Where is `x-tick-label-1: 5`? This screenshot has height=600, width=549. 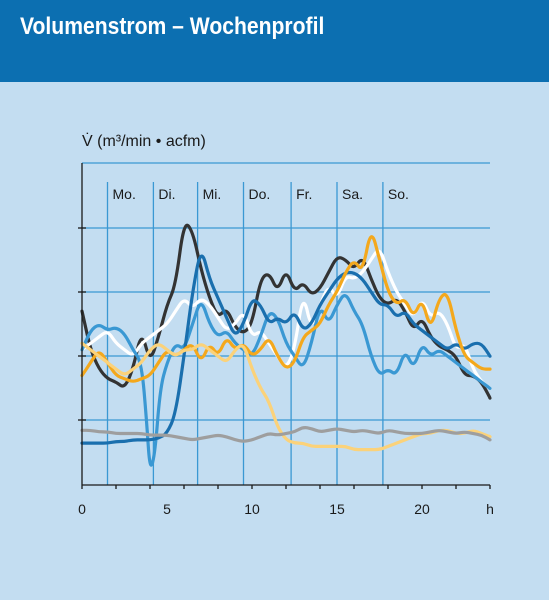 x-tick-label-1: 5 is located at coordinates (167, 509).